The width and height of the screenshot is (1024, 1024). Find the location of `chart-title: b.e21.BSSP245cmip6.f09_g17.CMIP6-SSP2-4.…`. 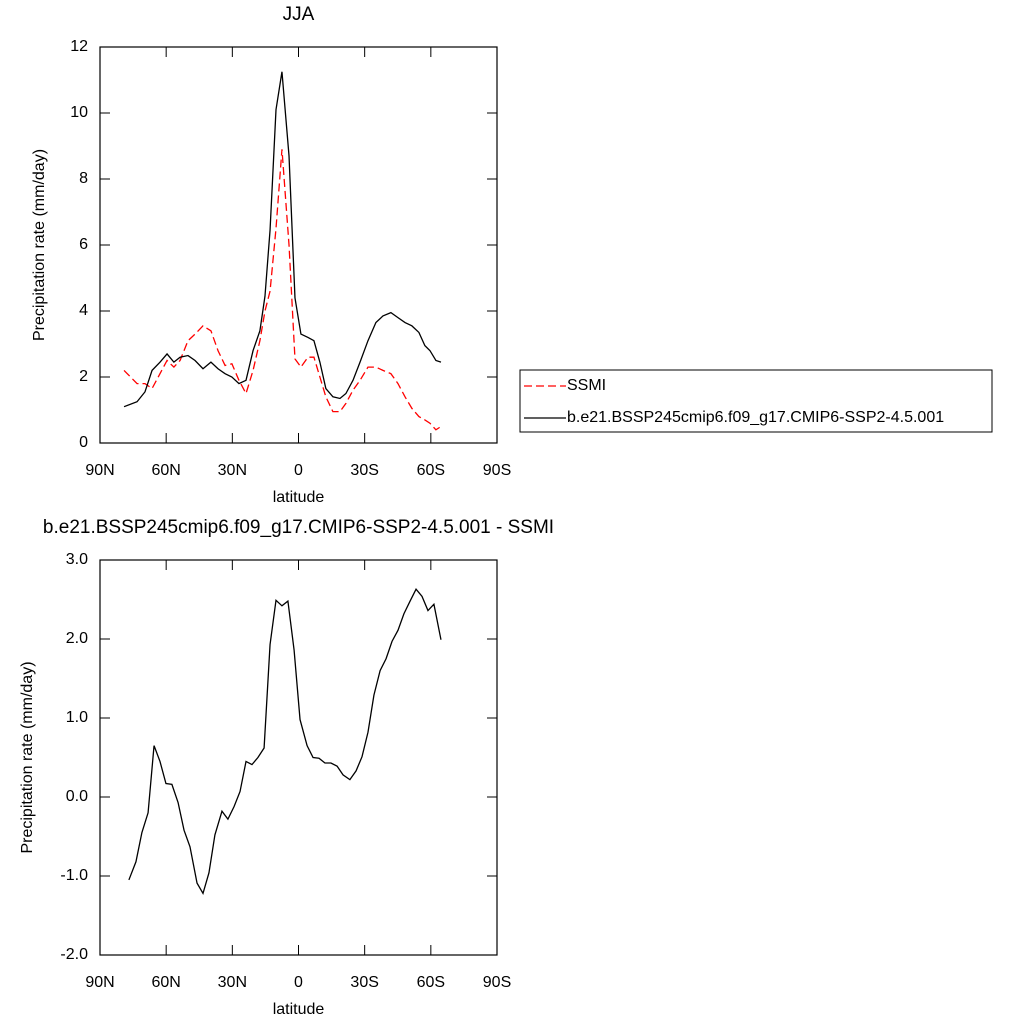

chart-title: b.e21.BSSP245cmip6.f09_g17.CMIP6-SSP2-4.… is located at coordinates (298, 527).